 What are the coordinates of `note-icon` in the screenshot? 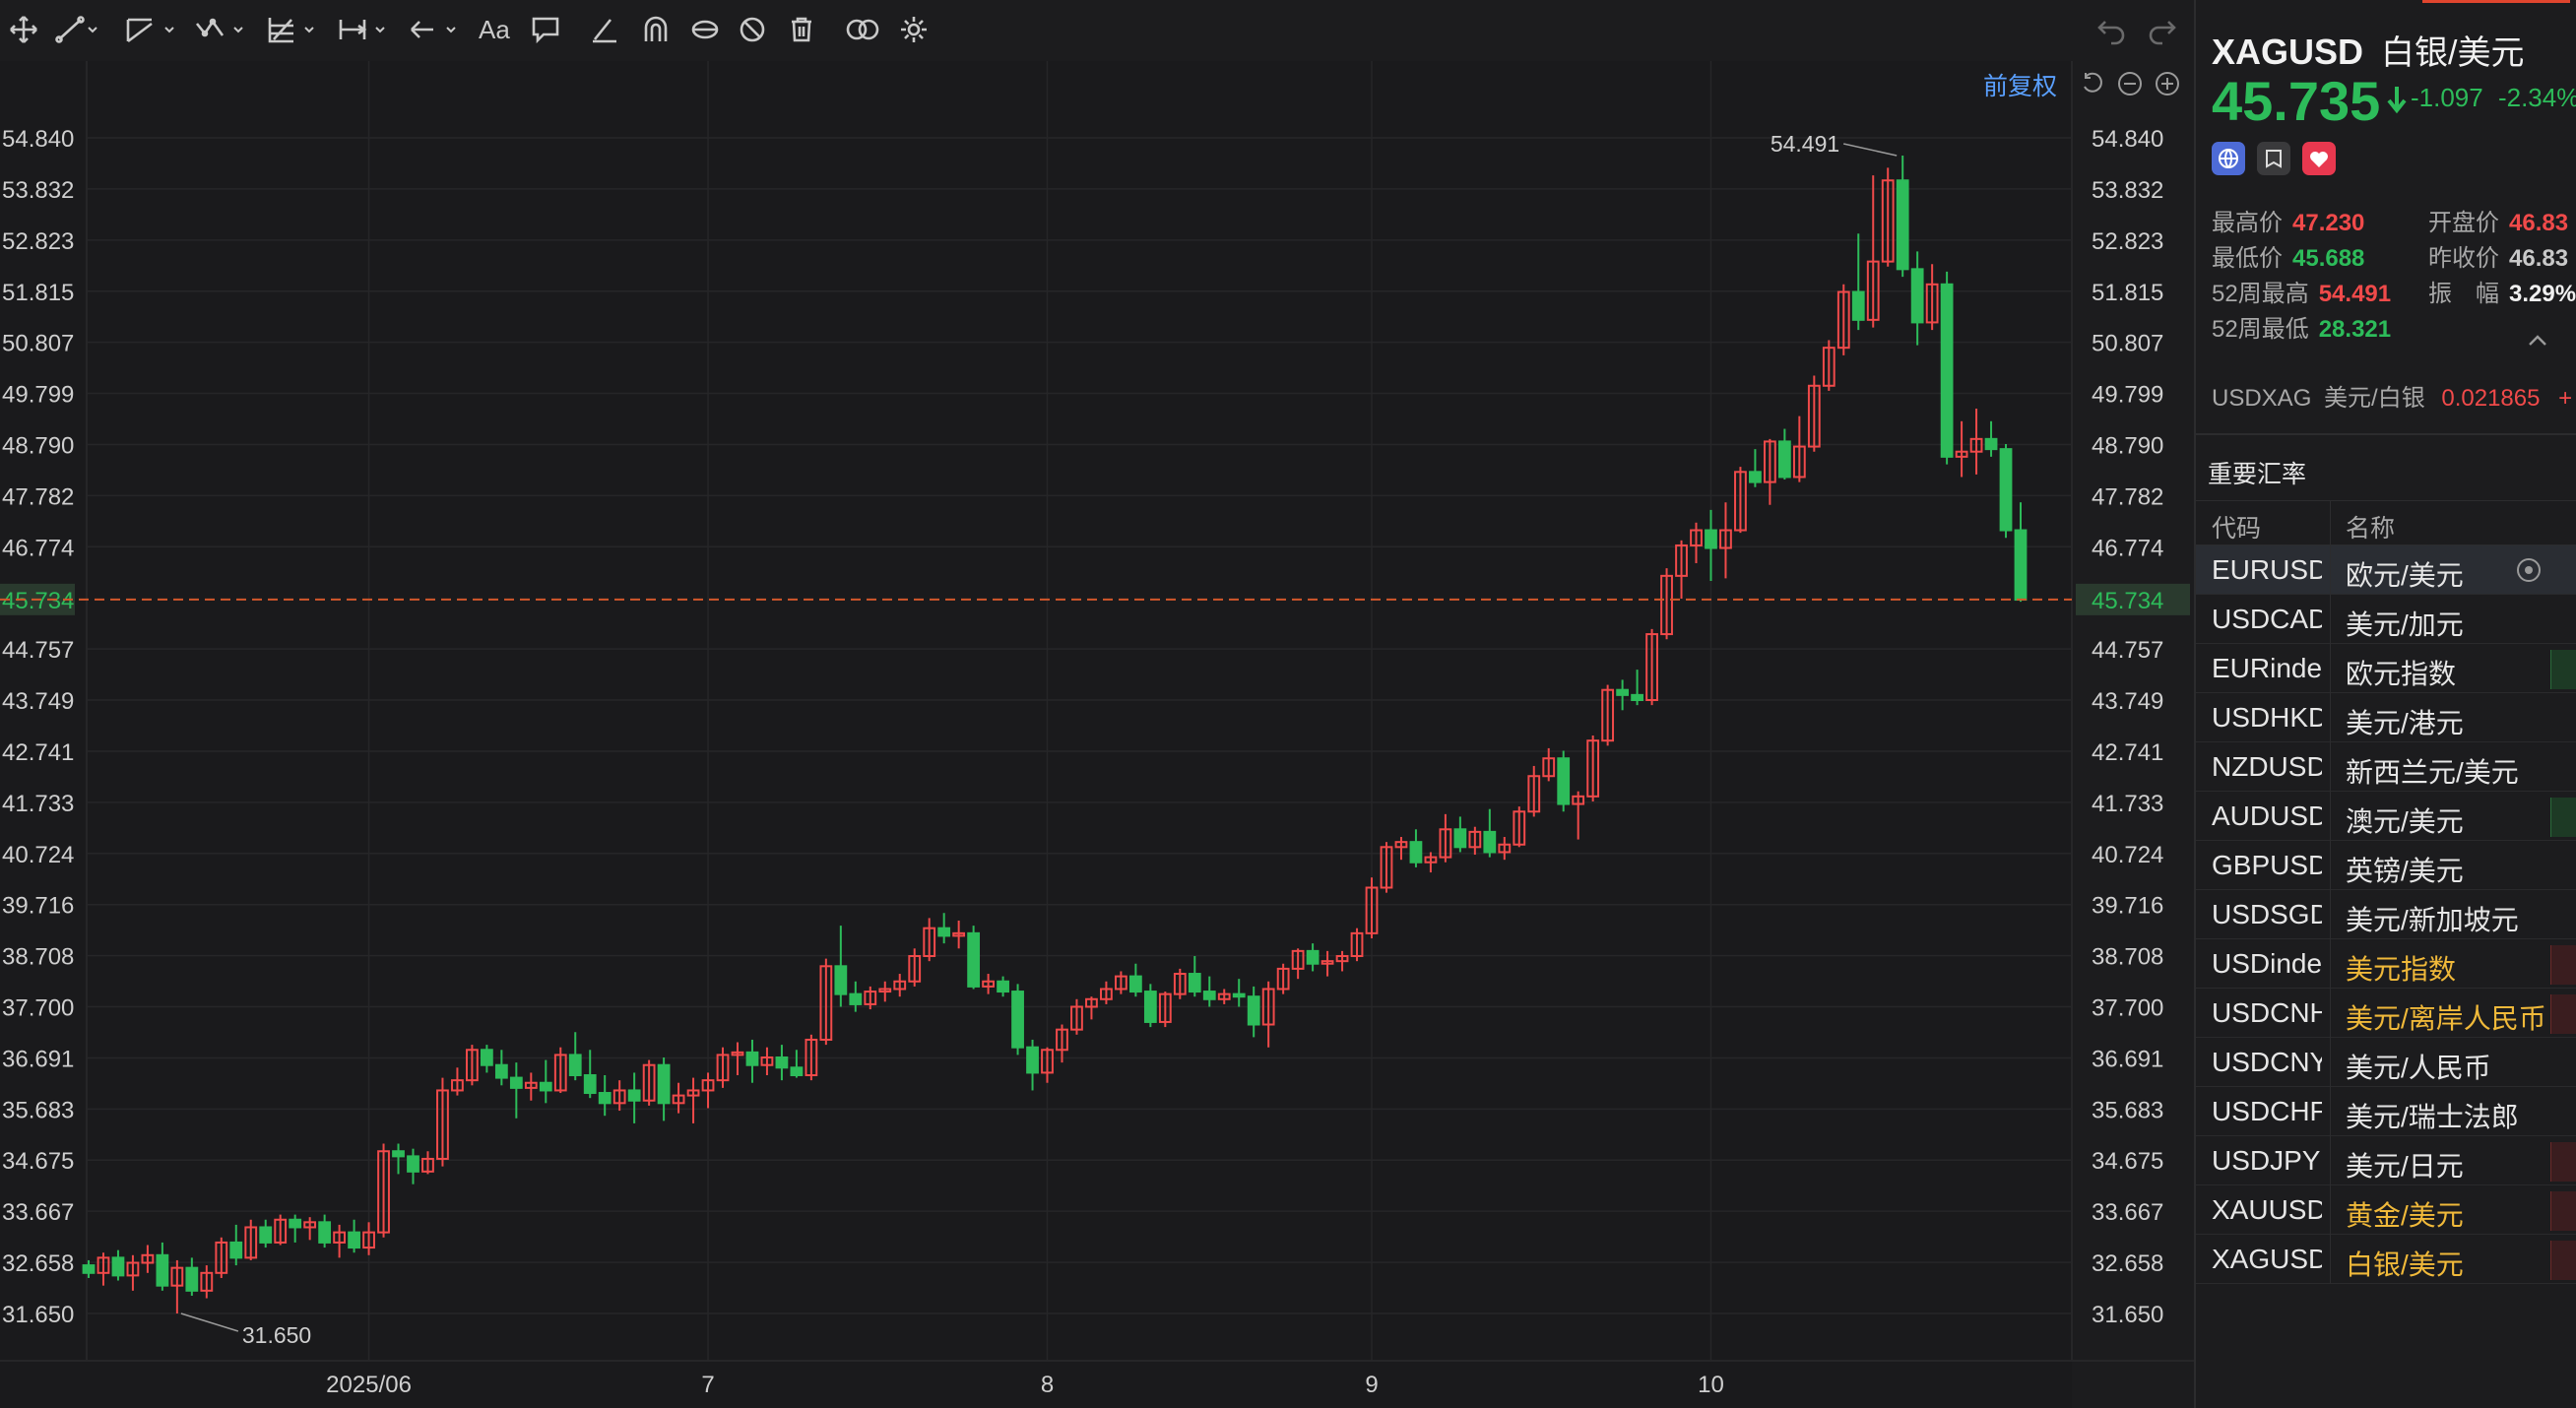 It's located at (2273, 158).